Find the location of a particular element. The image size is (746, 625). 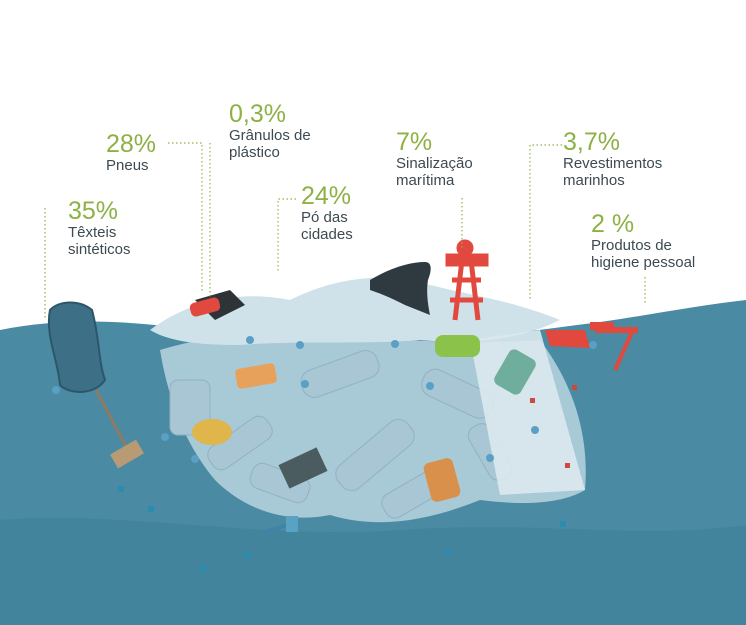

source-name: Pó das is located at coordinates (324, 217).